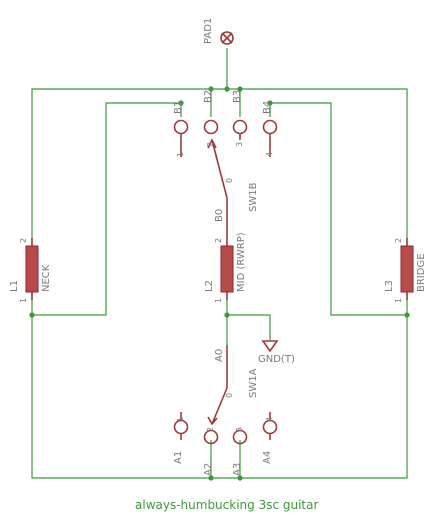  Describe the element at coordinates (237, 96) in the screenshot. I see `pin-label: B3` at that location.